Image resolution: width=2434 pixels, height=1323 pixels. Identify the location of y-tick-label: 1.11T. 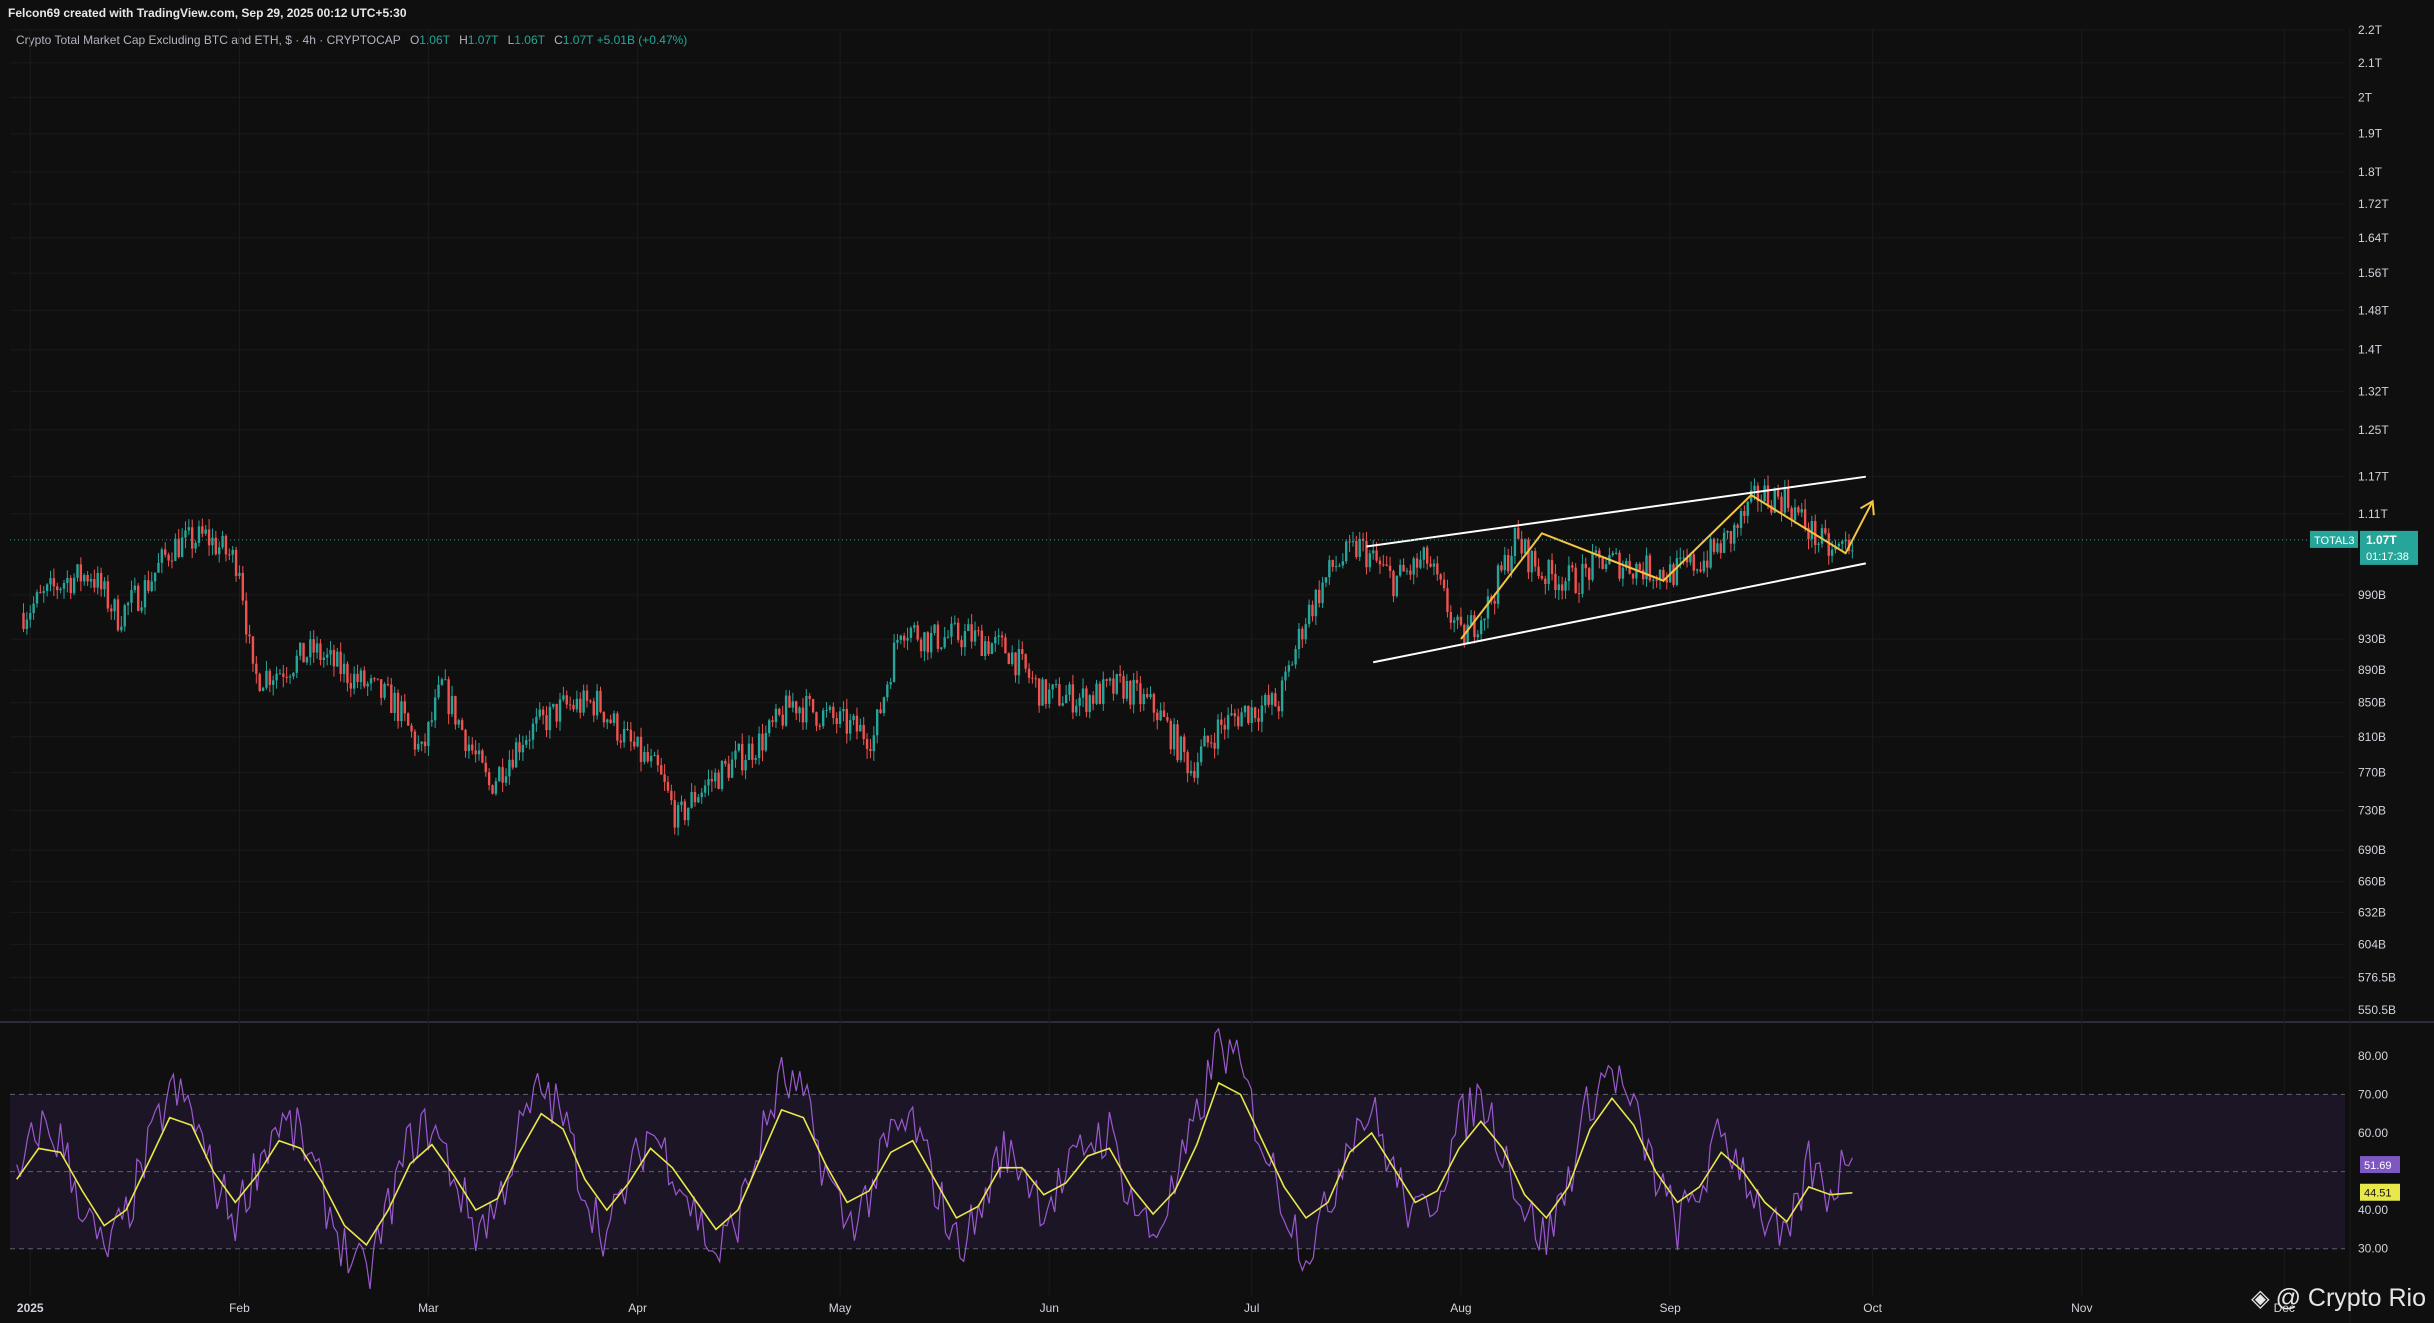
(2373, 514).